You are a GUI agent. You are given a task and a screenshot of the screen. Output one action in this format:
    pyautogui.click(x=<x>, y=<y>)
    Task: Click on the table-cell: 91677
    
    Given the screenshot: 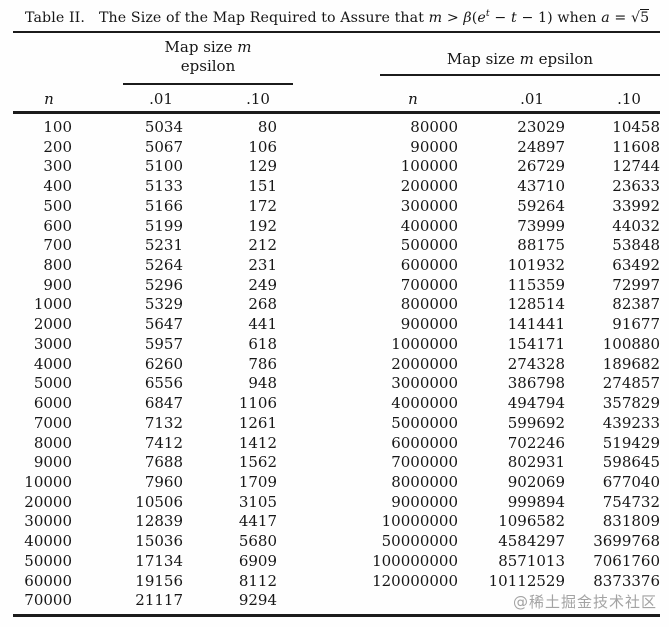 What is the action you would take?
    pyautogui.click(x=636, y=324)
    